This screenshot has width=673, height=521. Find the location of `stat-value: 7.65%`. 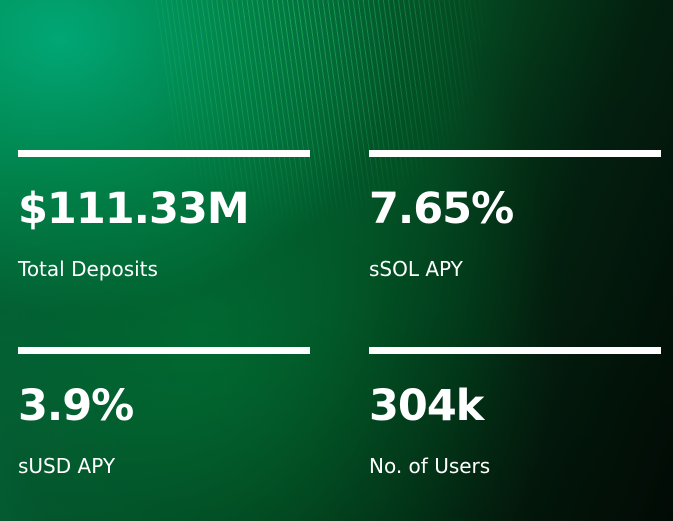

stat-value: 7.65% is located at coordinates (441, 209).